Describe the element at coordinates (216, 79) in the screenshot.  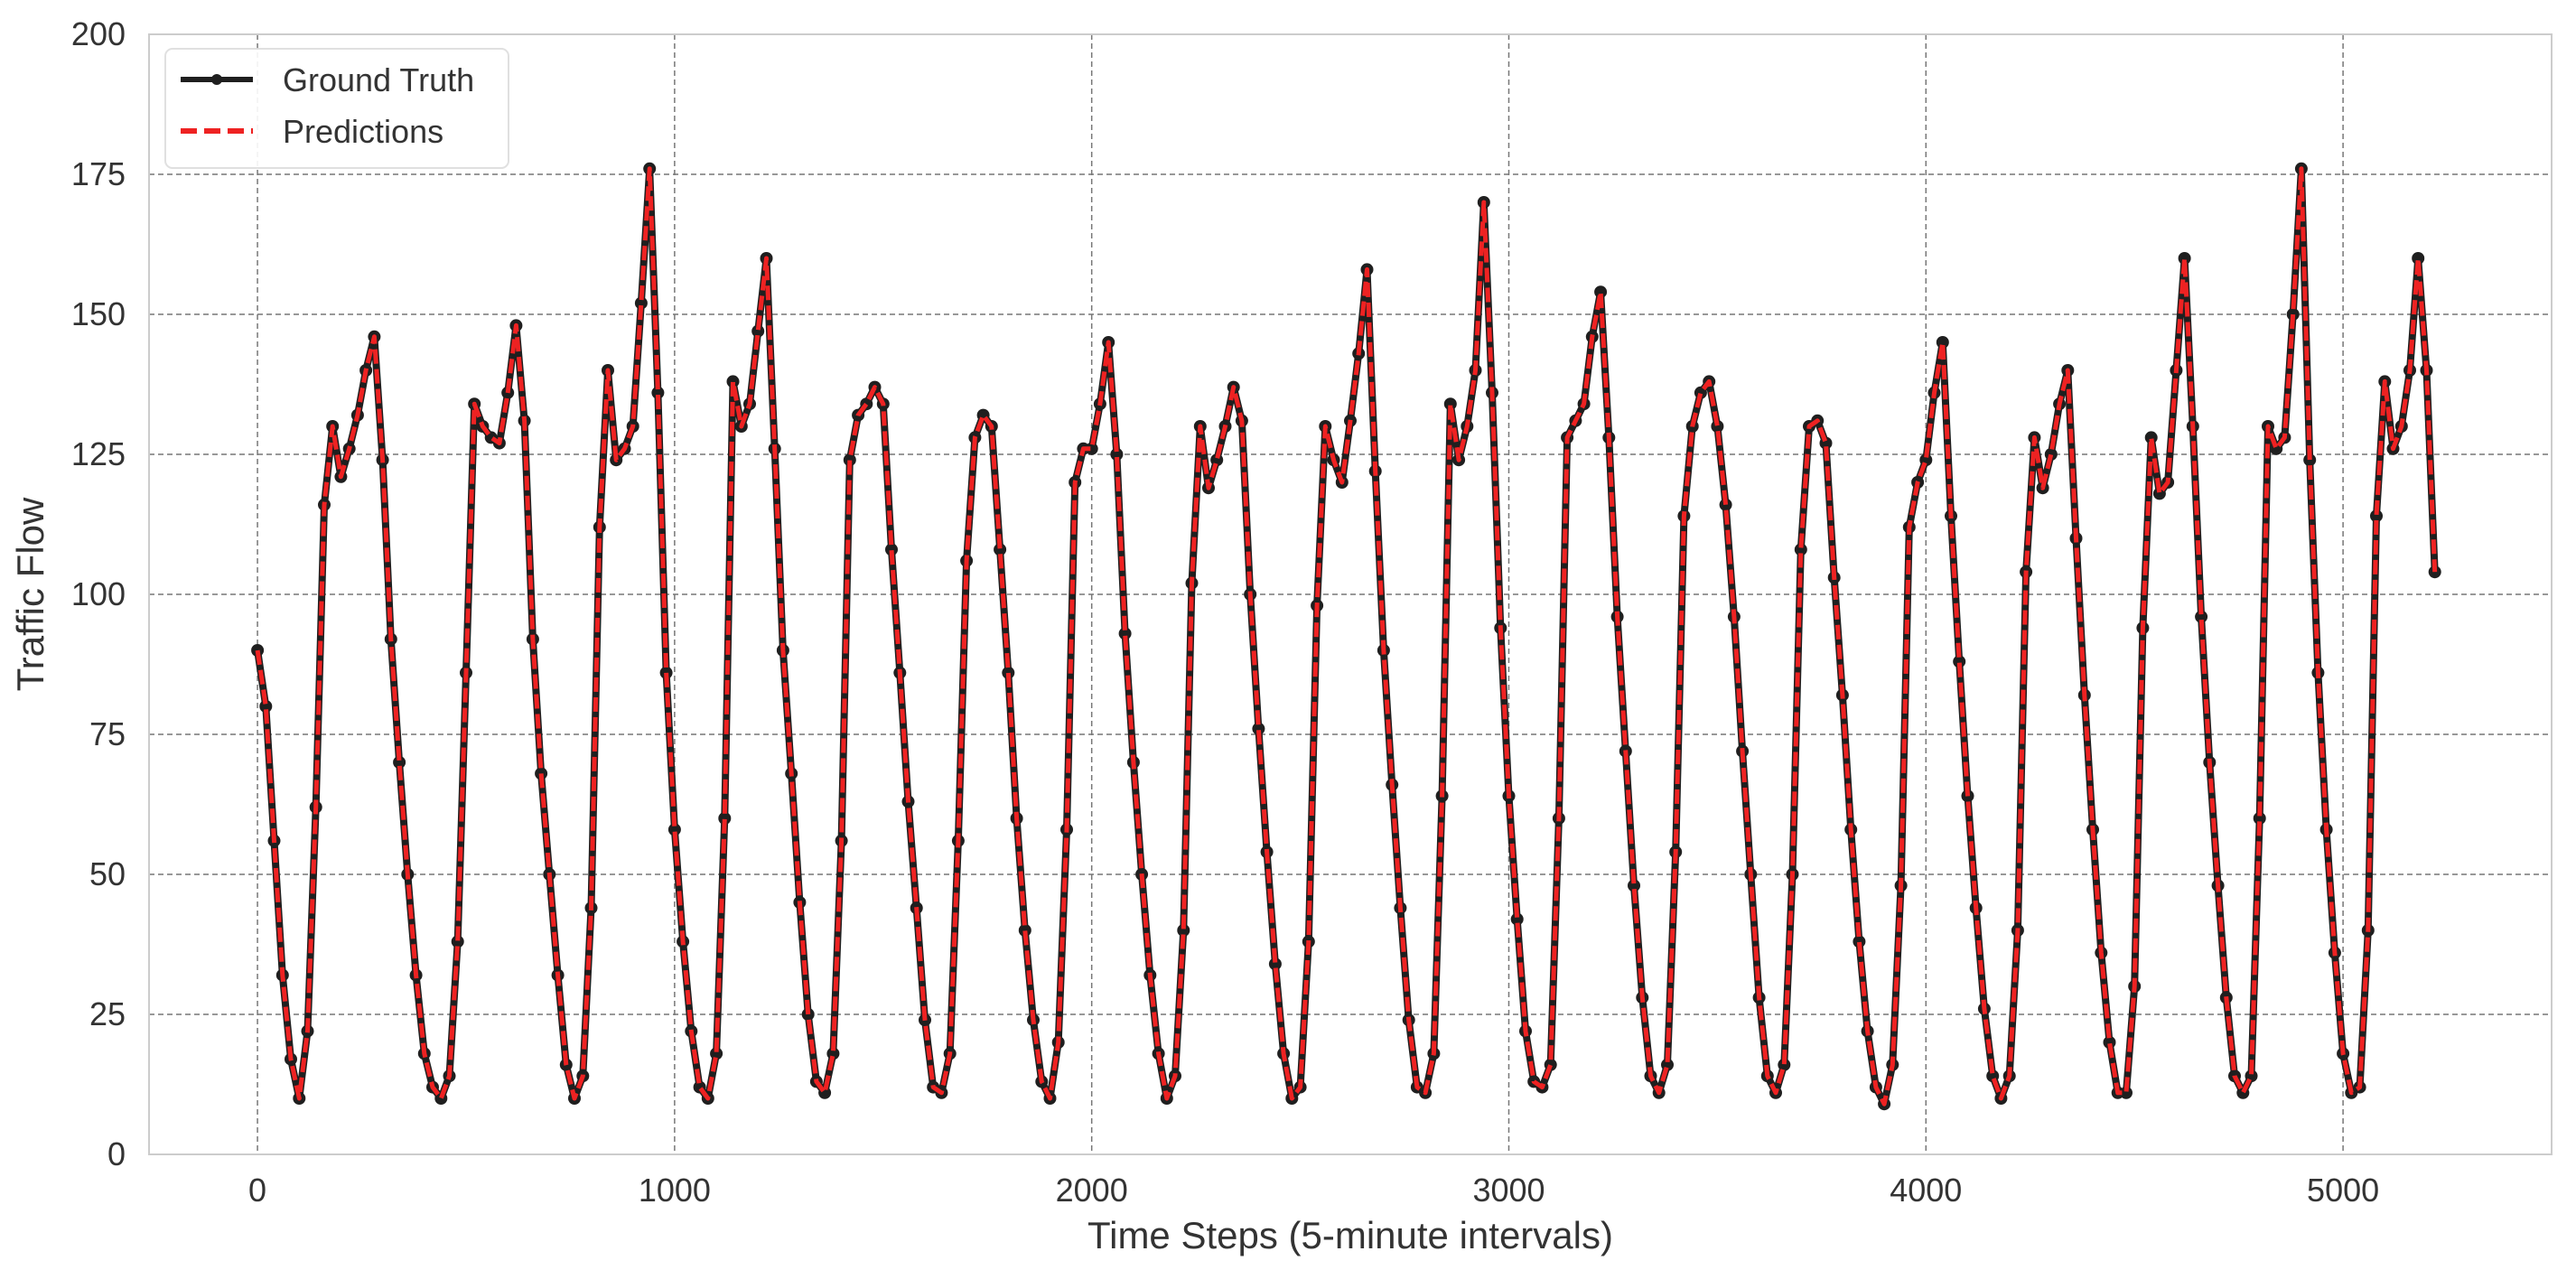
I see `legend-ground-truth-marker` at that location.